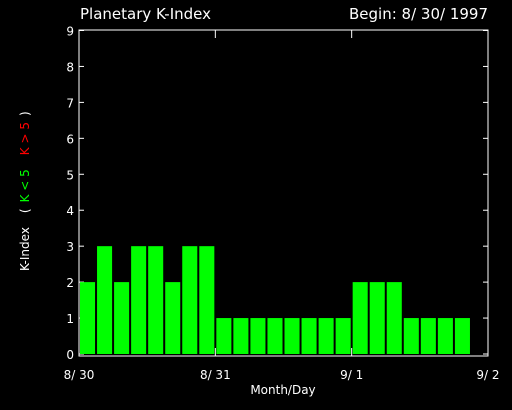 This screenshot has width=512, height=410. I want to click on chart-title: Planetary K-Index, so click(145, 14).